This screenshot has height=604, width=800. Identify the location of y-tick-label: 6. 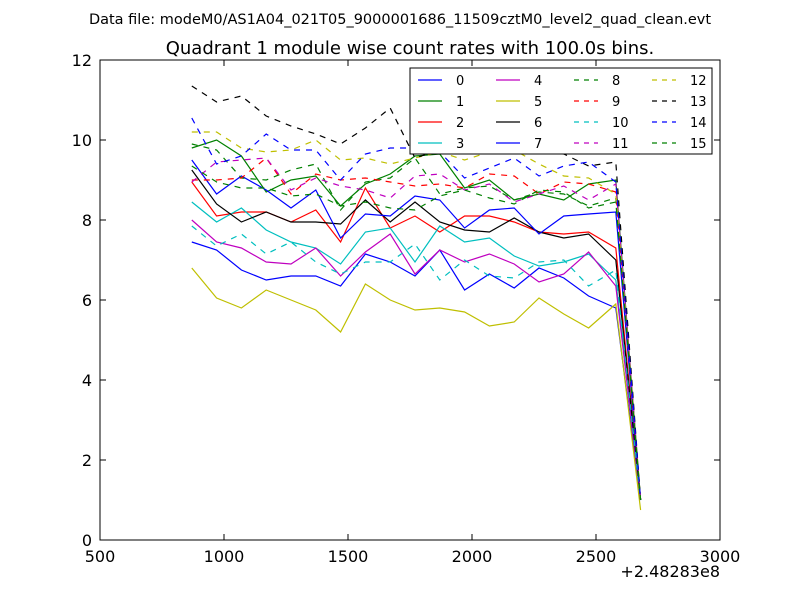
(87, 300).